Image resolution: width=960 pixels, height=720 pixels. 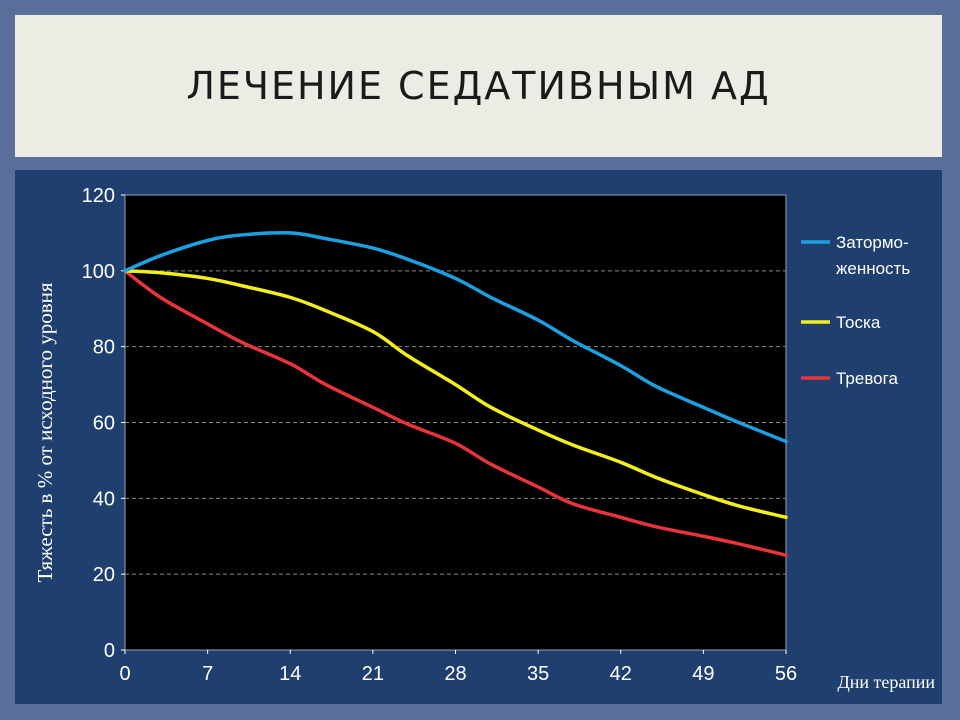 I want to click on x-tick-label: 35, so click(x=538, y=674).